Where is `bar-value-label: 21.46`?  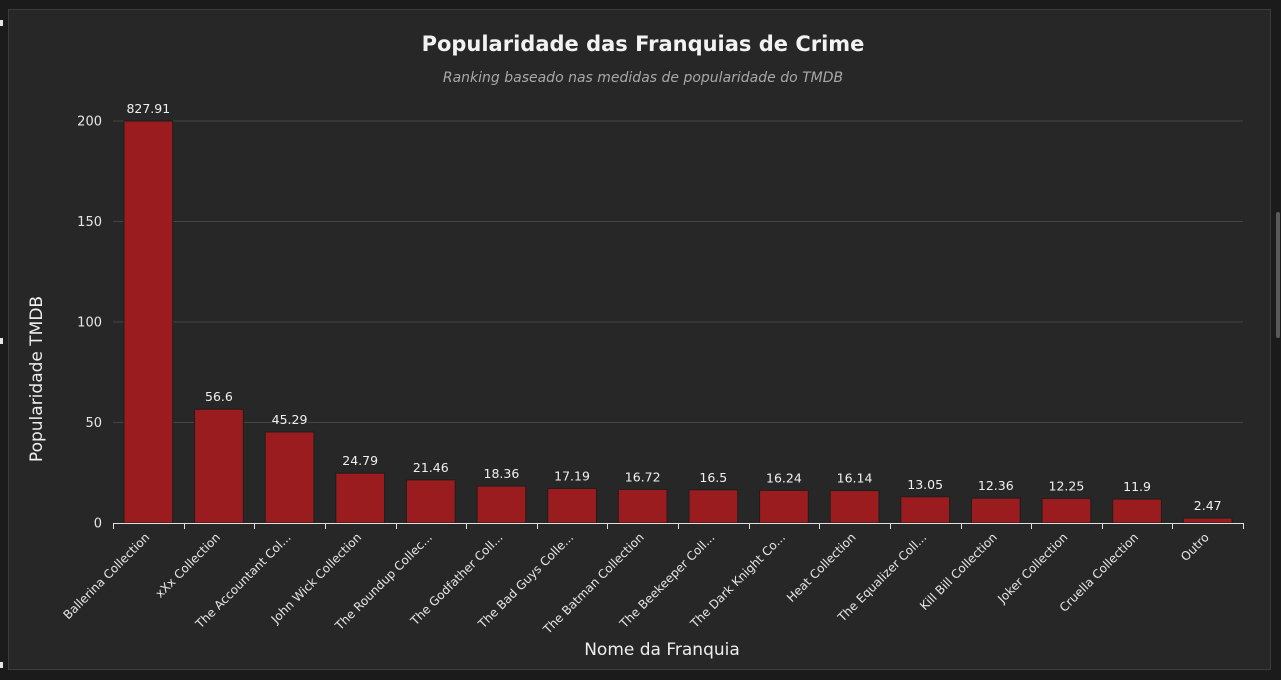
bar-value-label: 21.46 is located at coordinates (431, 467).